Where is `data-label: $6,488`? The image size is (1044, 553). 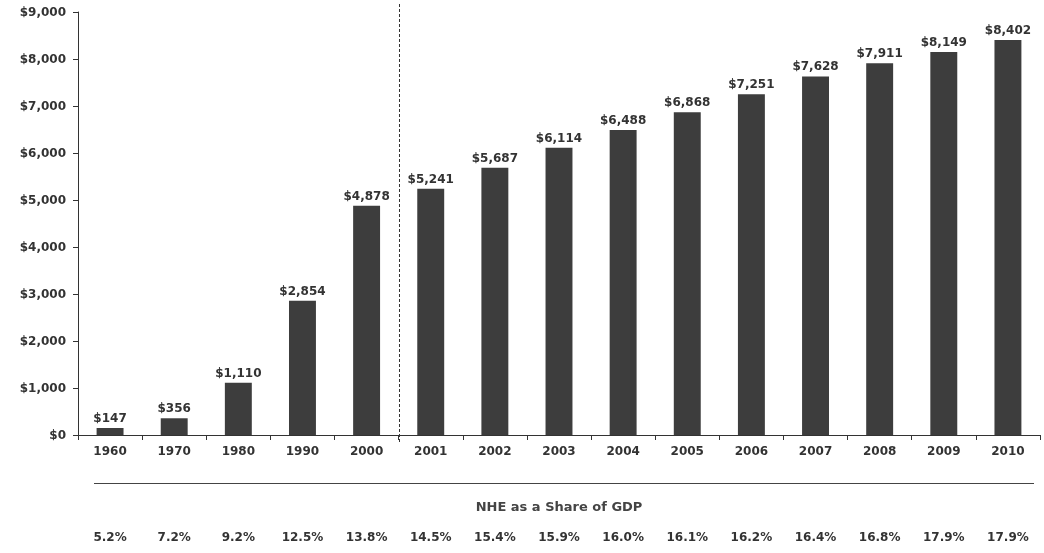
data-label: $6,488 is located at coordinates (623, 120).